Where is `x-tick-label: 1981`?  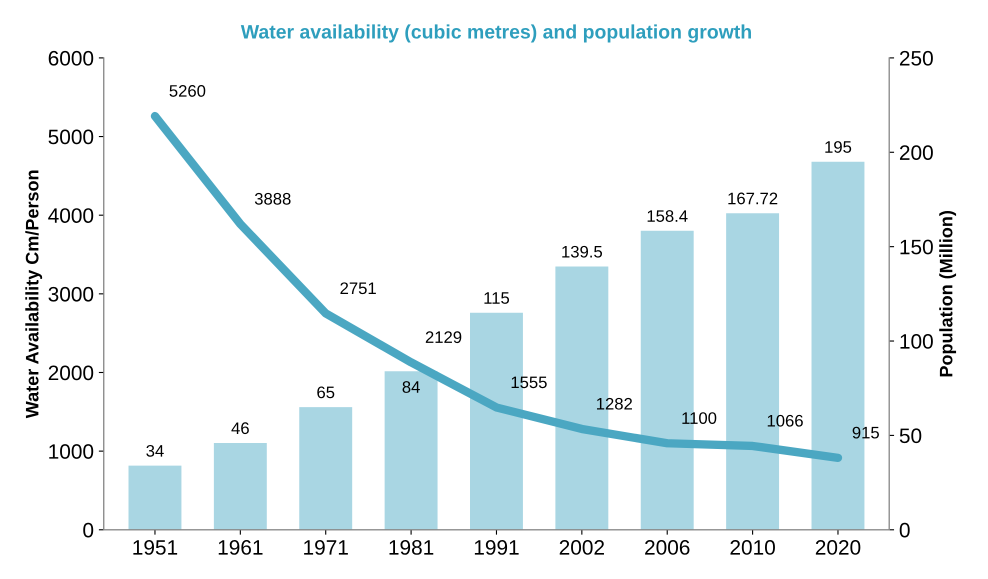 x-tick-label: 1981 is located at coordinates (412, 547).